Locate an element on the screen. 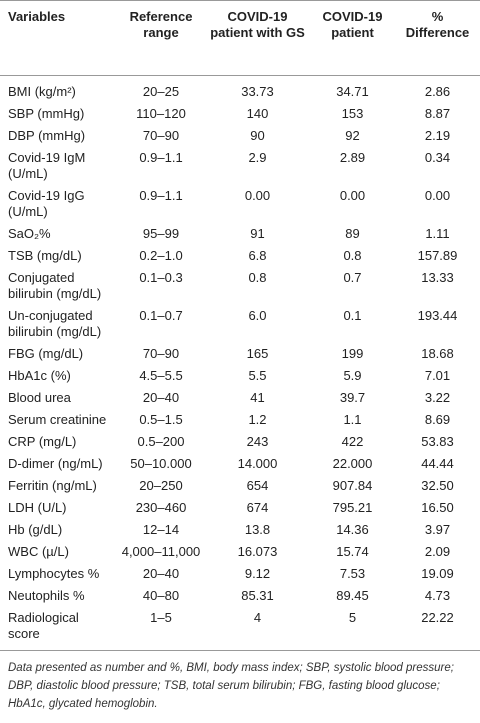 The width and height of the screenshot is (480, 723). table-row: Lymphocytes % 20–40 9.12 7.53 19.09 is located at coordinates (240, 574).